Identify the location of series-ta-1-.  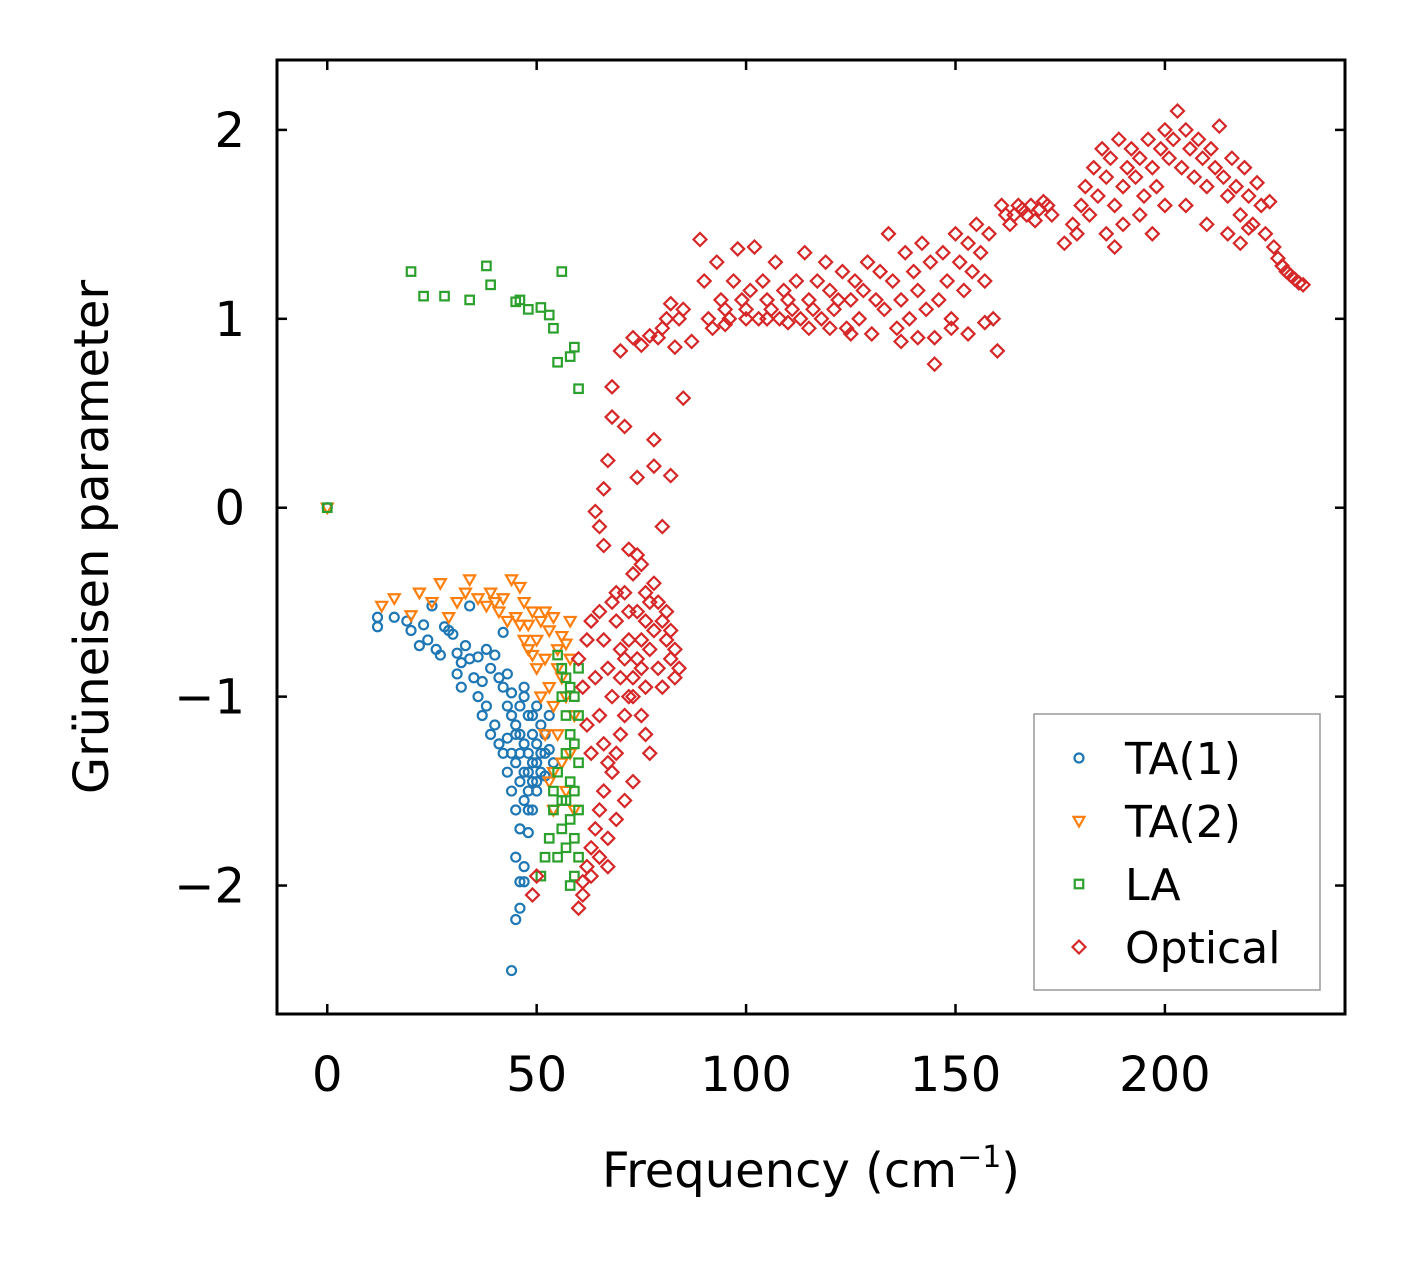
(440, 739).